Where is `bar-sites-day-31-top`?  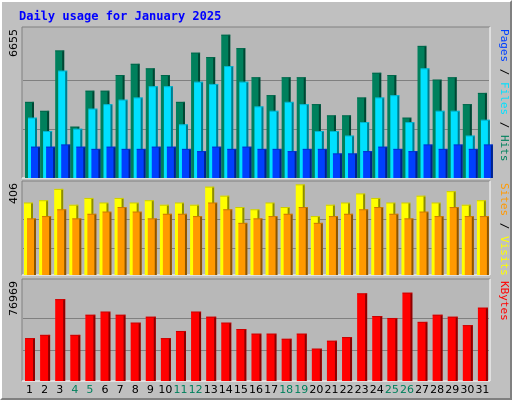 bar-sites-day-31-top is located at coordinates (484, 217).